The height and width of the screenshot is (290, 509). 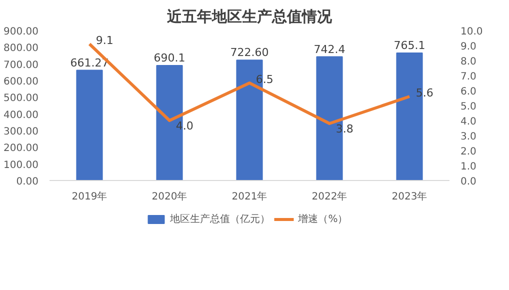 I want to click on y2-tick-label: 4.0, so click(x=468, y=122).